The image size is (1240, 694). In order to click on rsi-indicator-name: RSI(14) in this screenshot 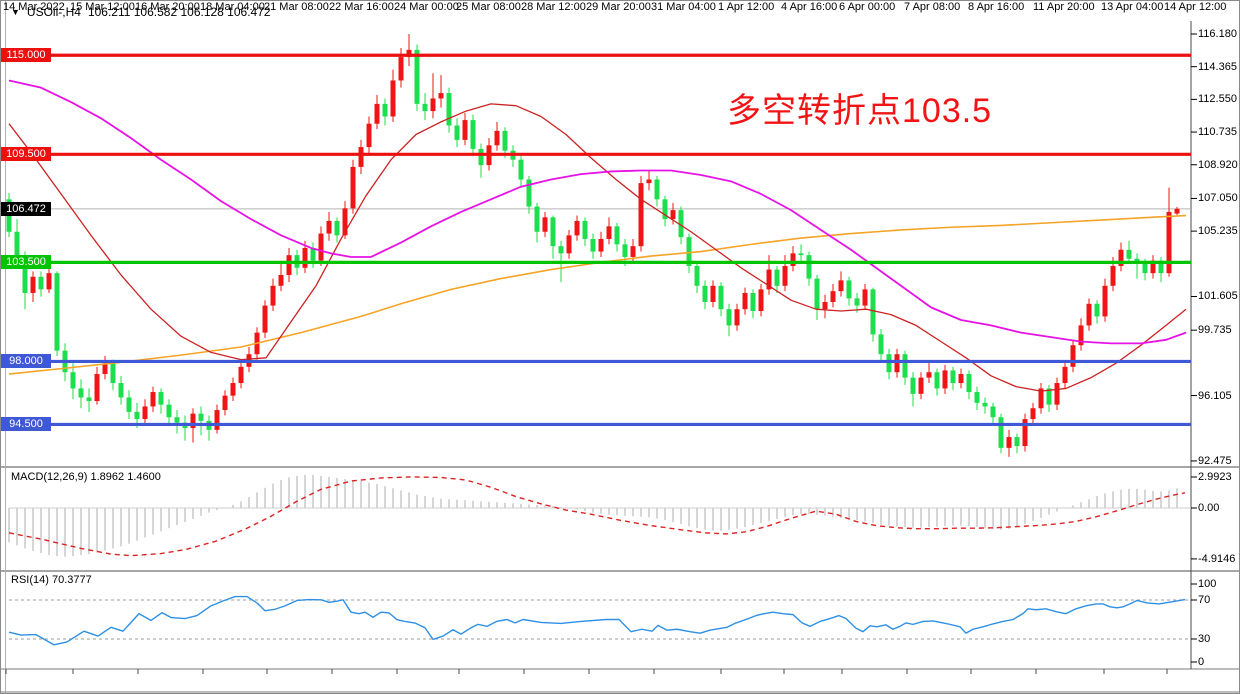, I will do `click(30, 580)`.